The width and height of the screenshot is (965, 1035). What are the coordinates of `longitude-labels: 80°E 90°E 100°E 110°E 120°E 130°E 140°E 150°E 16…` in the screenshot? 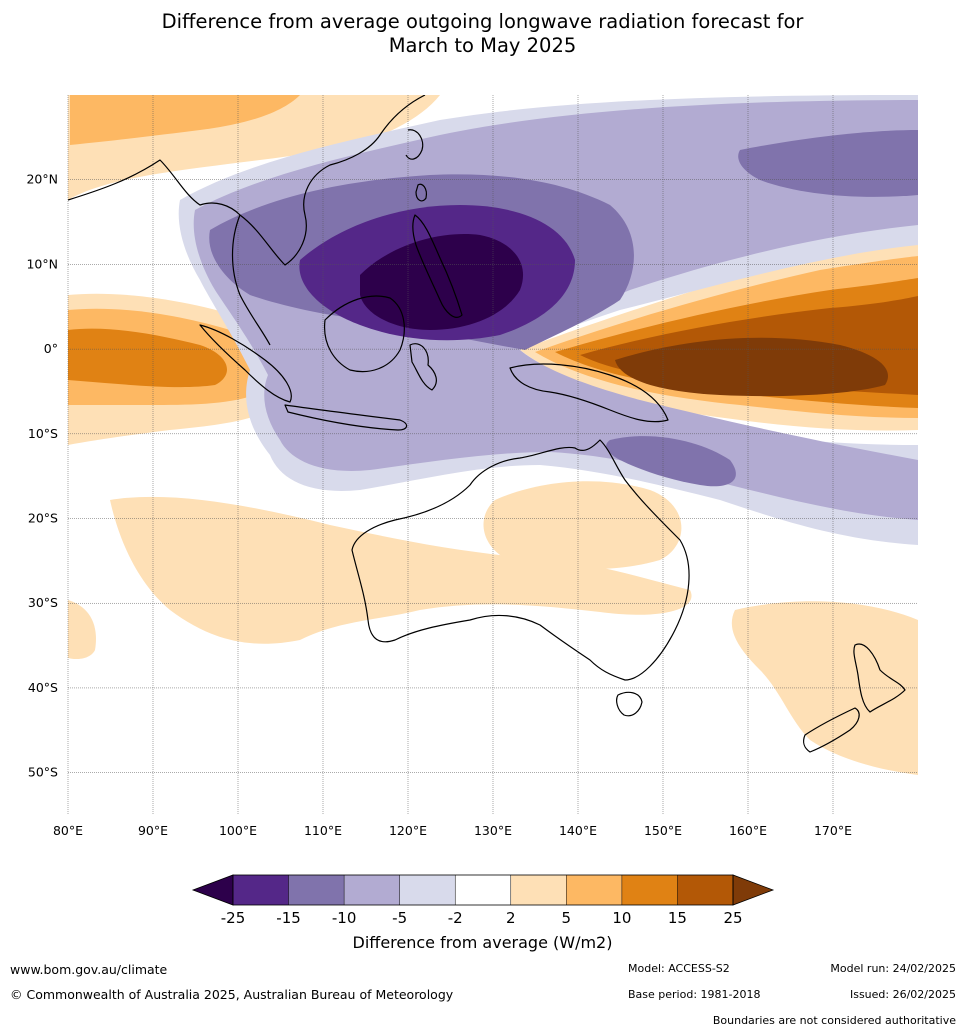 It's located at (452, 830).